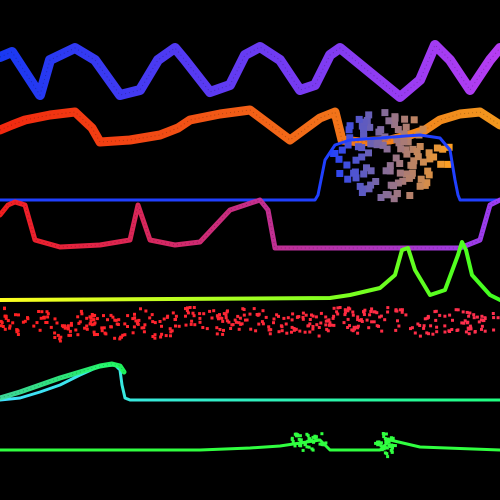 This screenshot has width=500, height=500. I want to click on series-3-path, so click(250, 167).